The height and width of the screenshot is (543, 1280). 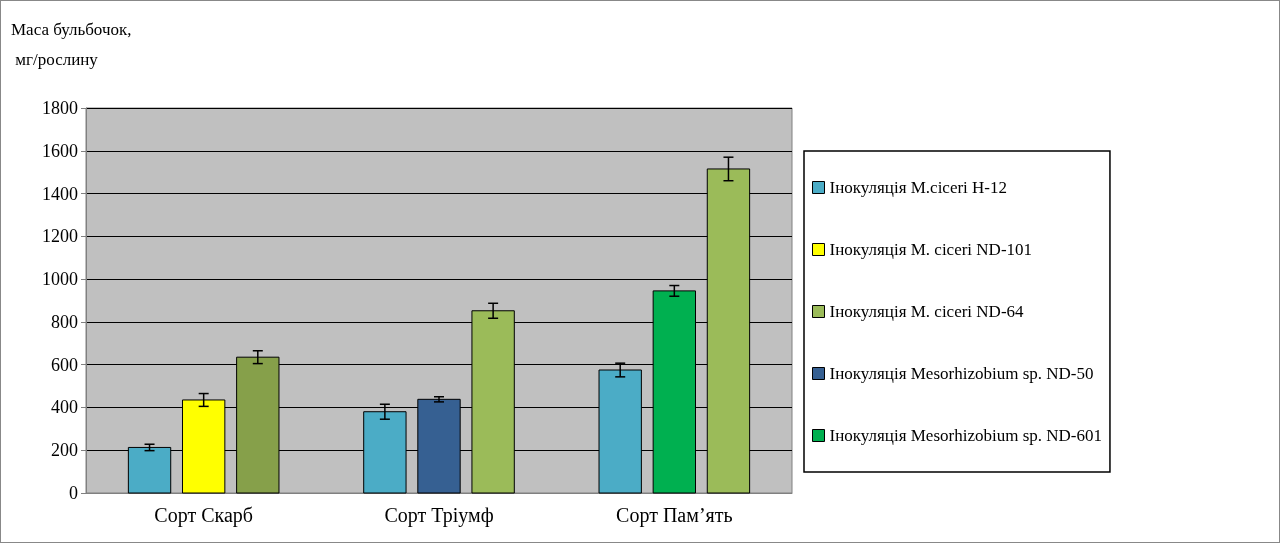 What do you see at coordinates (60, 193) in the screenshot?
I see `y-tick-label: 1400` at bounding box center [60, 193].